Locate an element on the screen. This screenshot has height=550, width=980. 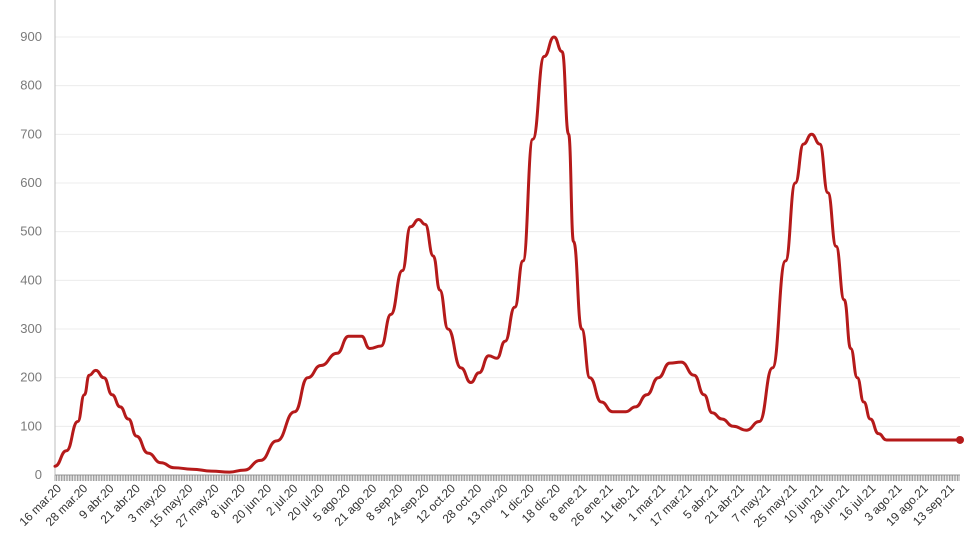
y-tick-label: 900 is located at coordinates (31, 36).